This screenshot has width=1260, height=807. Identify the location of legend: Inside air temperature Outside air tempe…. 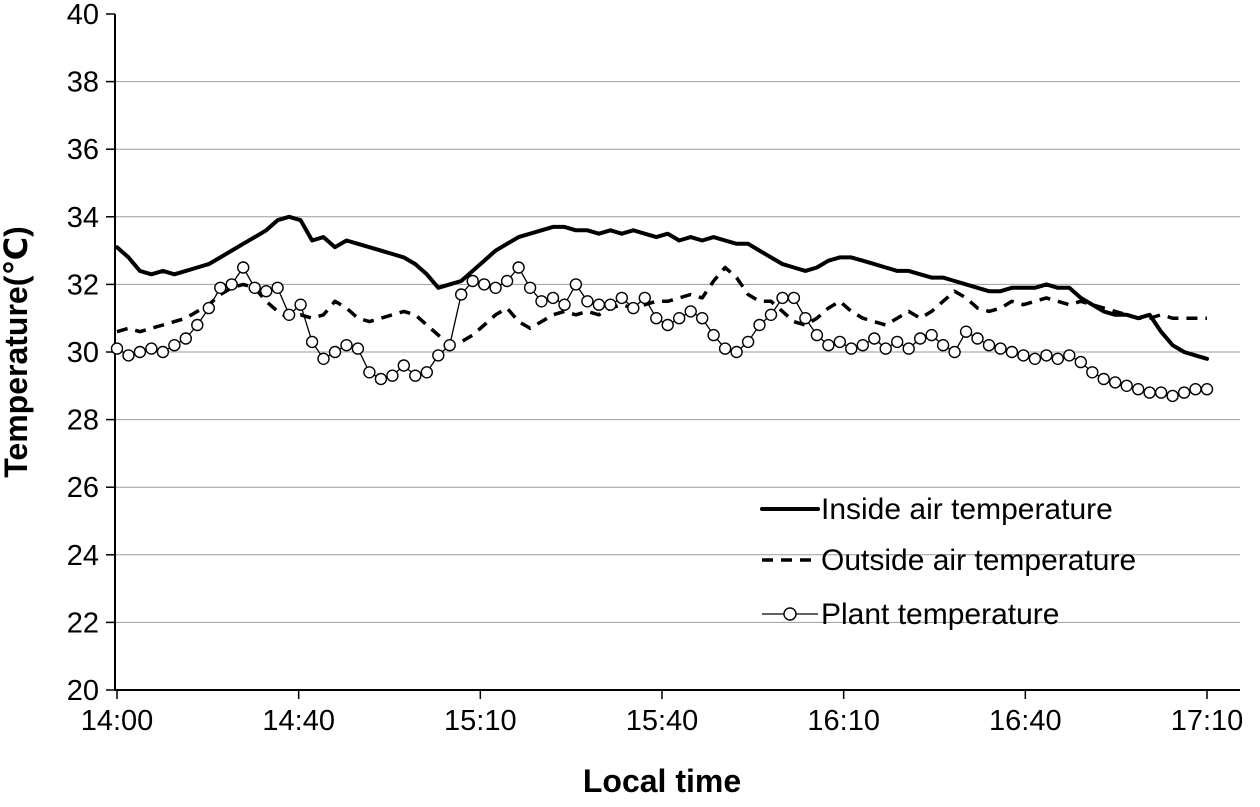
(948, 562).